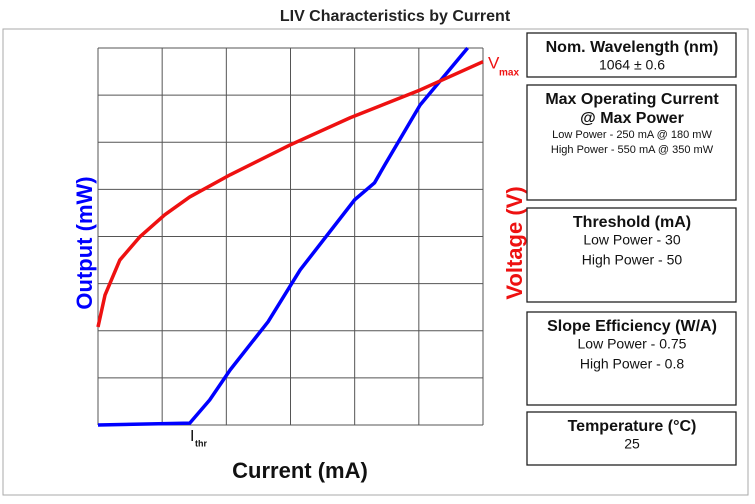  What do you see at coordinates (514, 242) in the screenshot?
I see `y2-axis-label: Voltage (V)` at bounding box center [514, 242].